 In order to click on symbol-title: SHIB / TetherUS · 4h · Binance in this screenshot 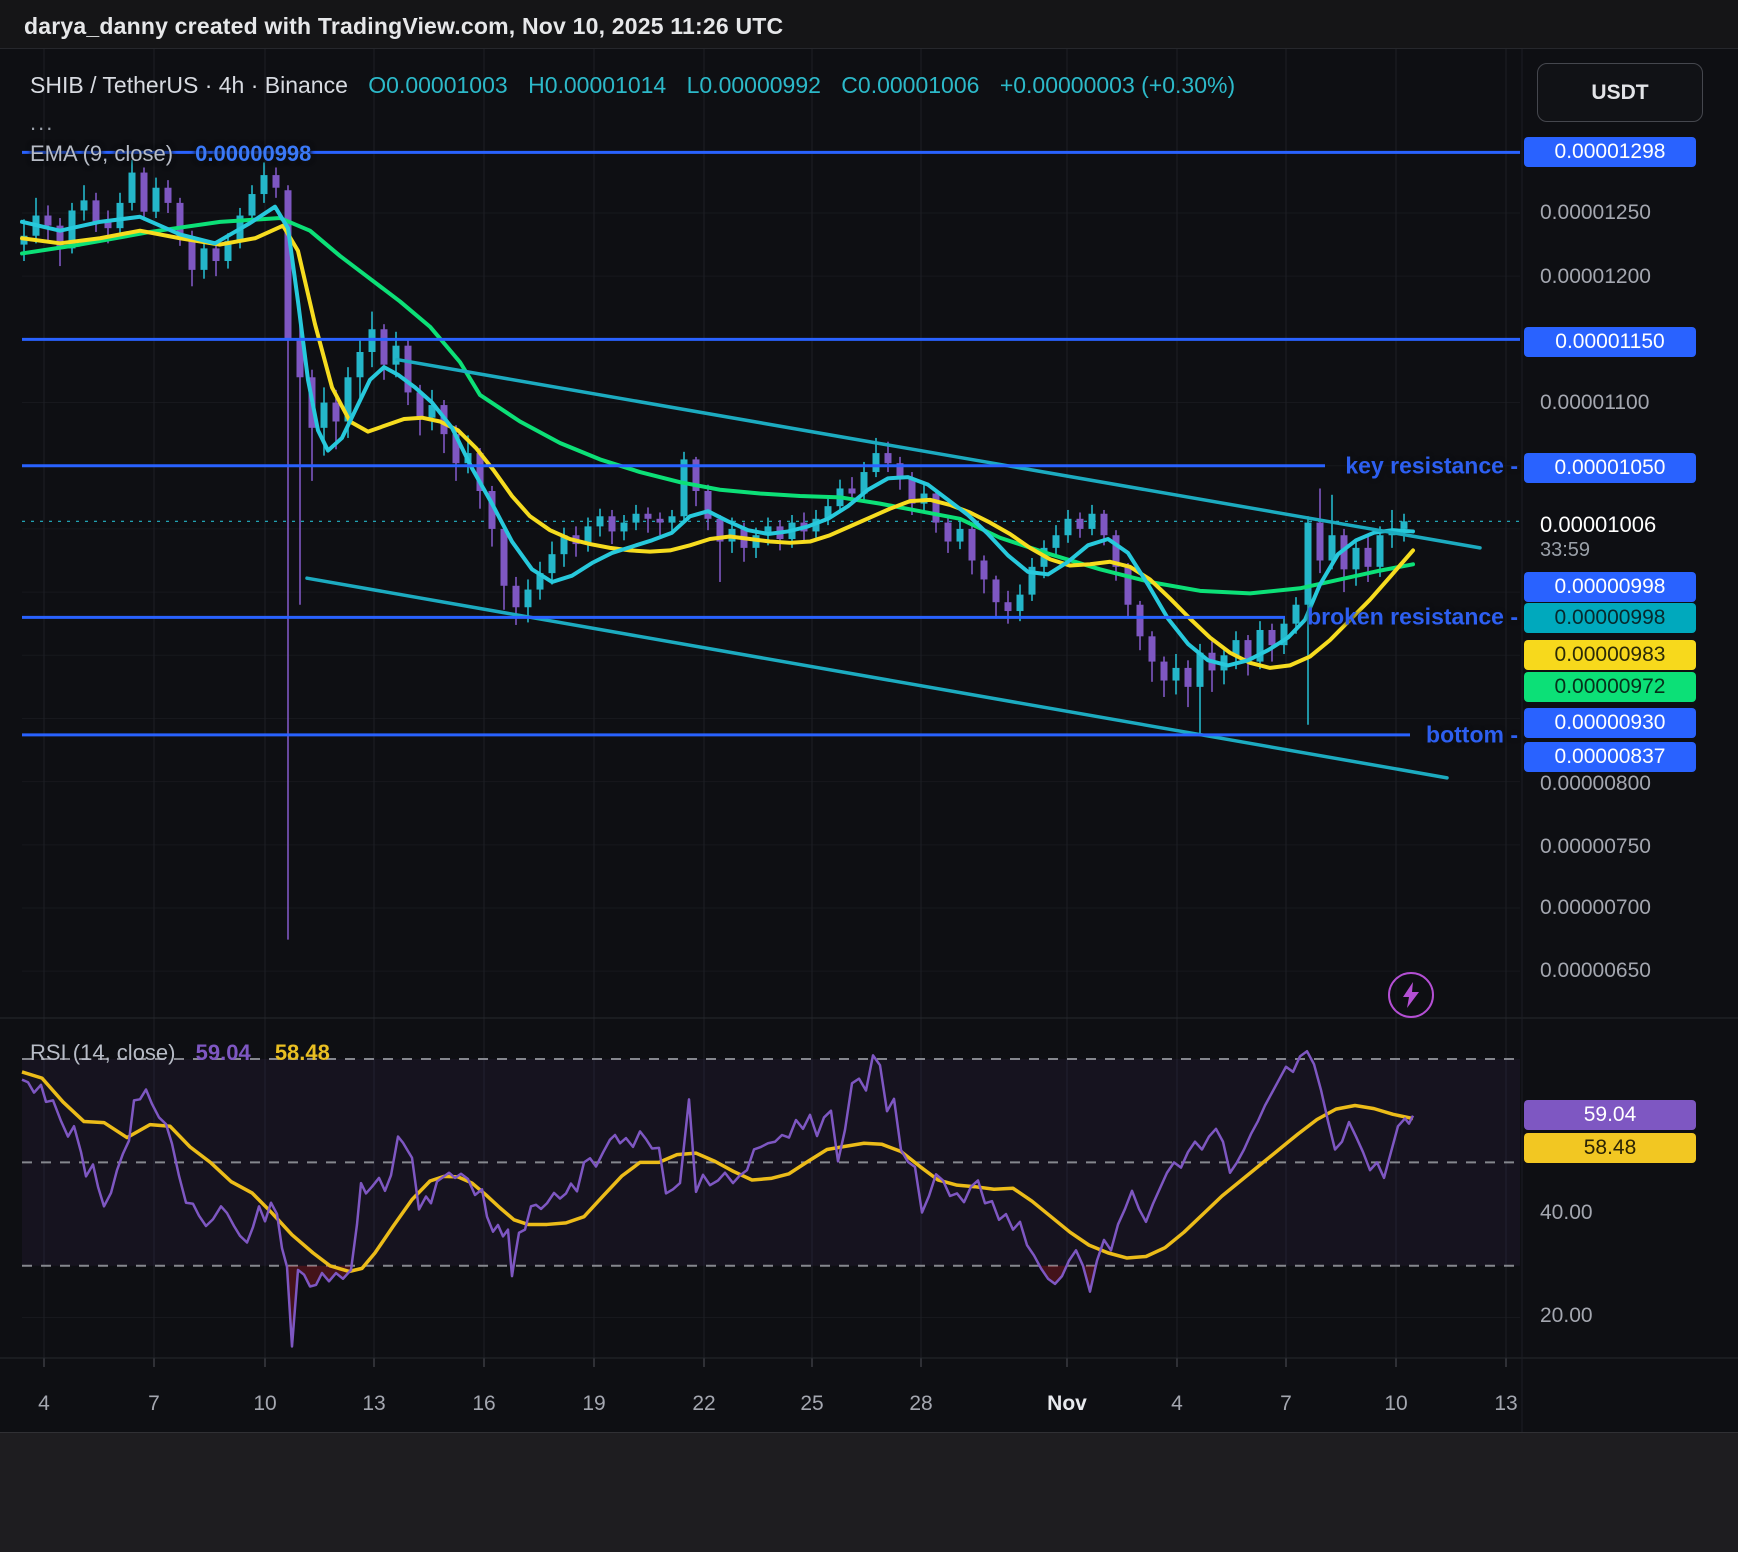, I will do `click(189, 85)`.